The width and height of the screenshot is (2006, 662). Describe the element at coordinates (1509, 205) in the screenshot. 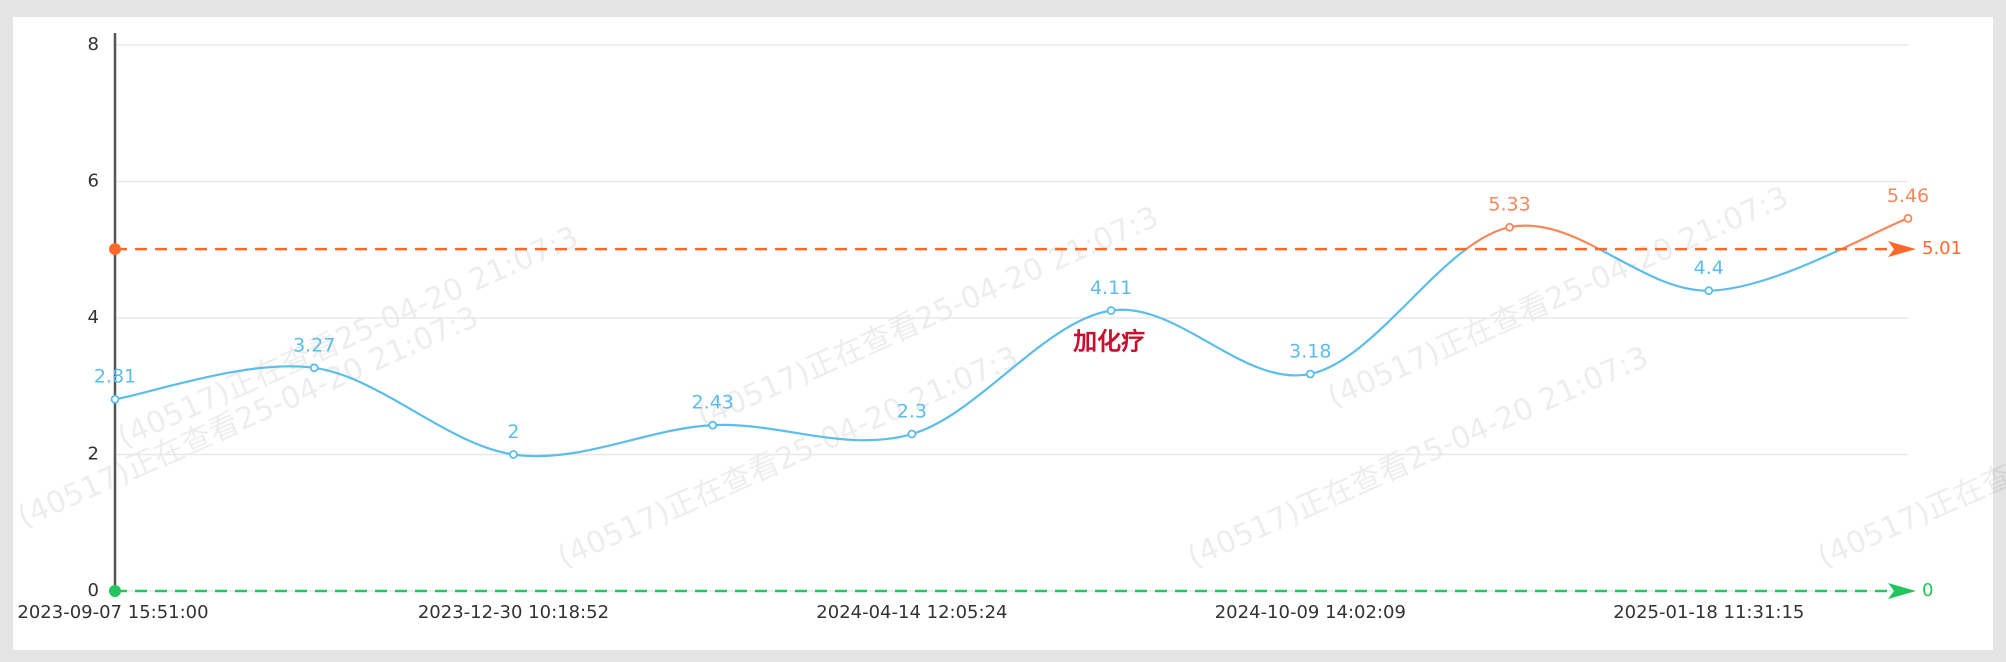

I see `value-label: 5.33` at that location.